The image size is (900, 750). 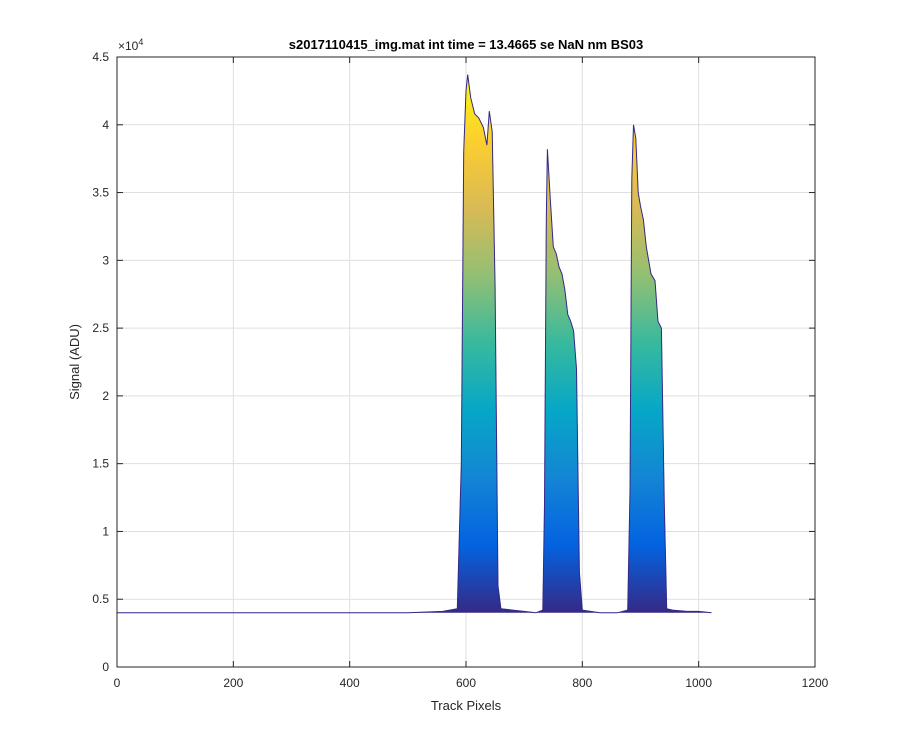 I want to click on x-tick-label: 1200, so click(x=815, y=683).